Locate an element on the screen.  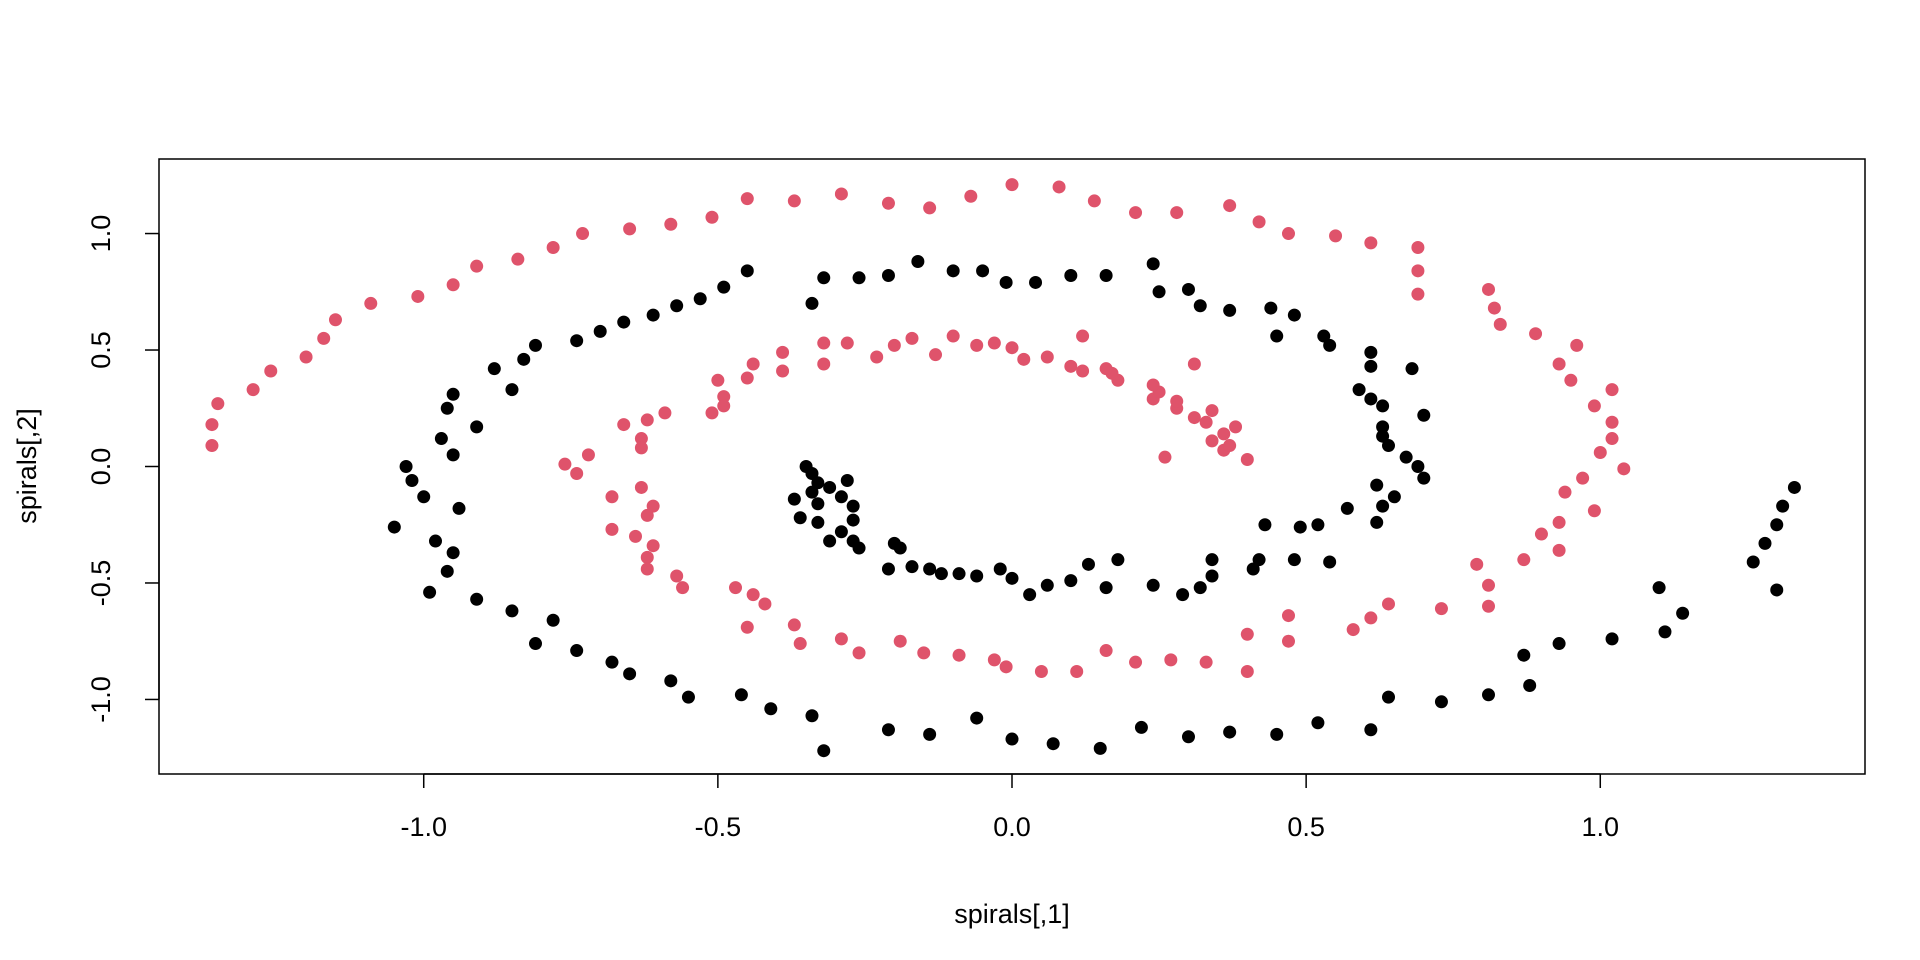
y-tick-label: -1.0 is located at coordinates (101, 699).